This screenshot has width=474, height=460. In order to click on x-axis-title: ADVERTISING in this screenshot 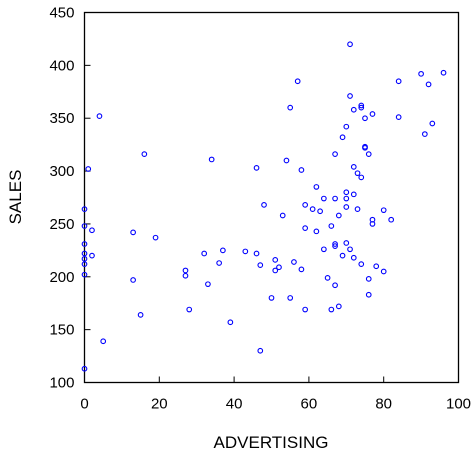, I will do `click(271, 442)`.